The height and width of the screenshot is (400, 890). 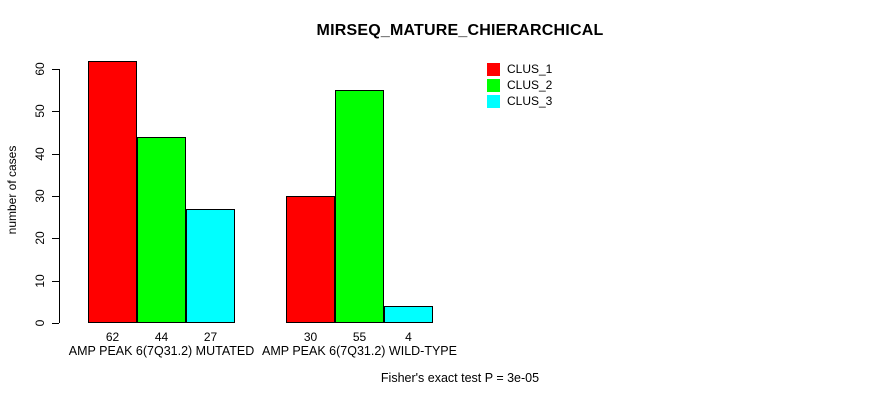 What do you see at coordinates (210, 265) in the screenshot?
I see `bar-clus_3-group1` at bounding box center [210, 265].